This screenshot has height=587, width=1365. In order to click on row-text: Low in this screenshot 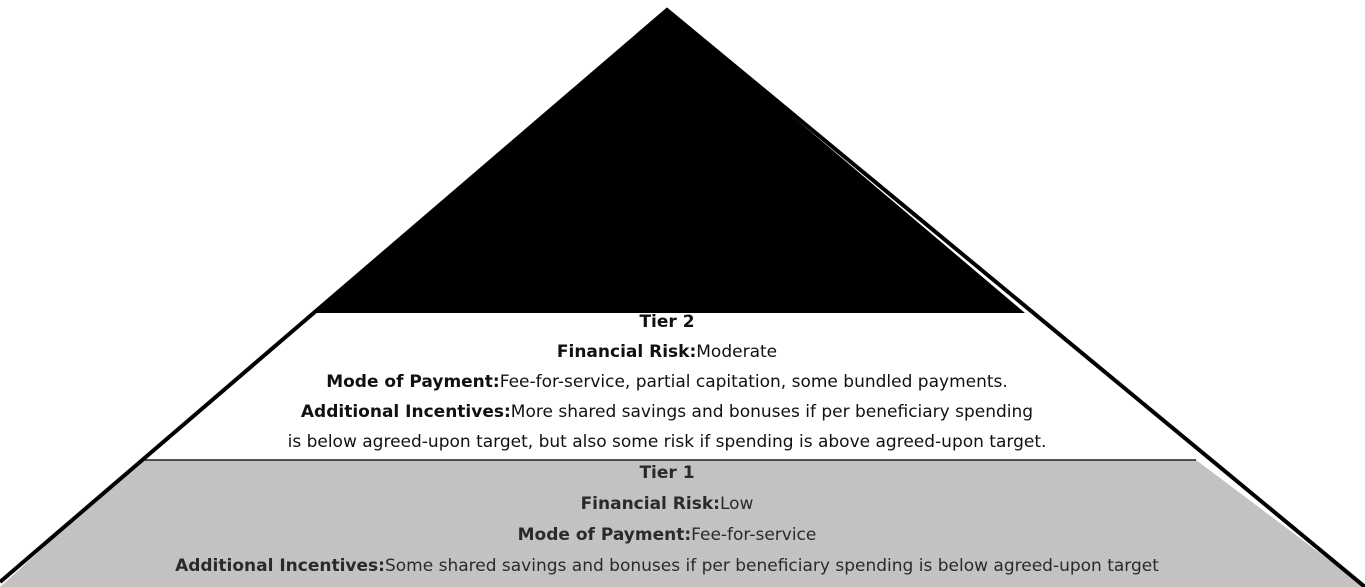, I will do `click(737, 504)`.